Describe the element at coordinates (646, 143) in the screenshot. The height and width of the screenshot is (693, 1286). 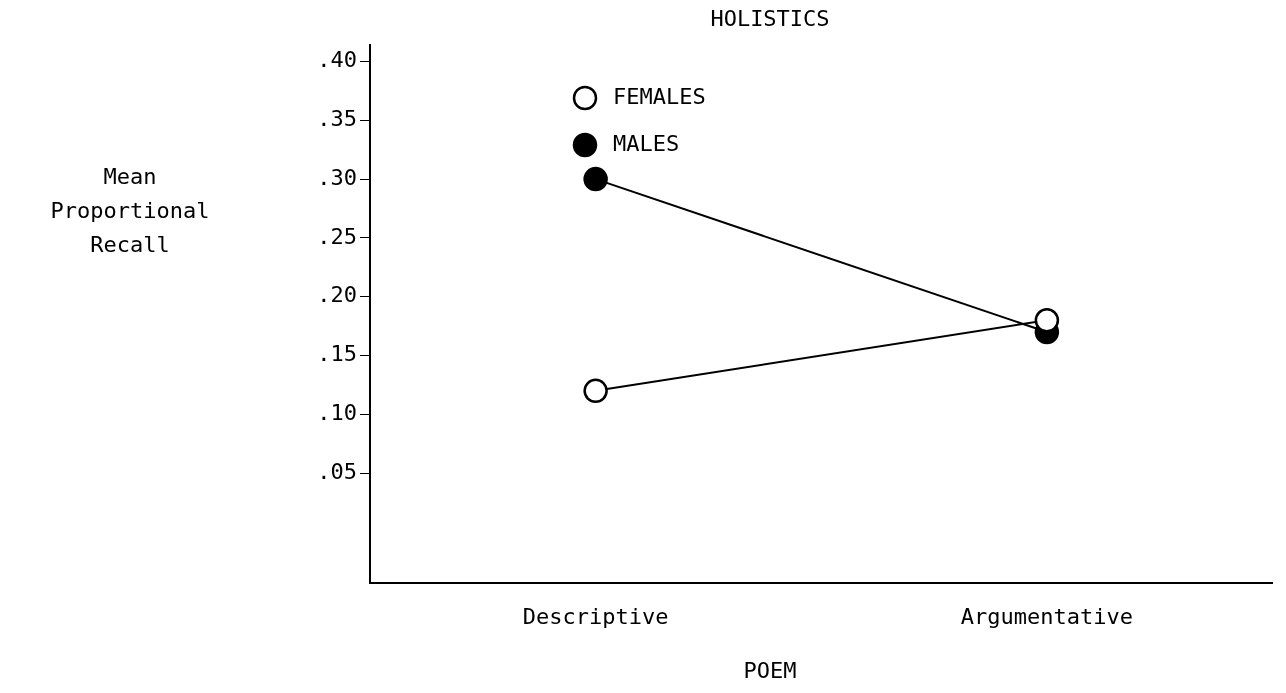
I see `legend-label: MALES` at that location.